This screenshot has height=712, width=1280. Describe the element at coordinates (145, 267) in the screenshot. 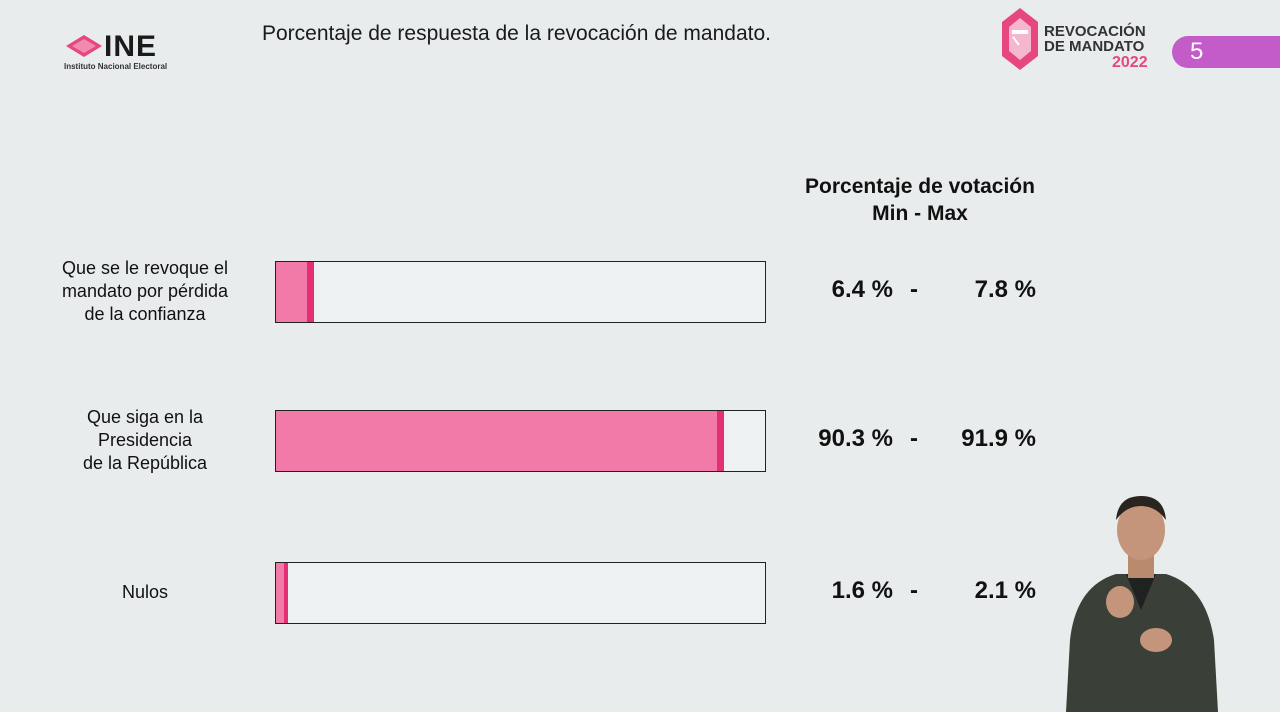

I see `category-label-line: Que se le revoque el` at that location.